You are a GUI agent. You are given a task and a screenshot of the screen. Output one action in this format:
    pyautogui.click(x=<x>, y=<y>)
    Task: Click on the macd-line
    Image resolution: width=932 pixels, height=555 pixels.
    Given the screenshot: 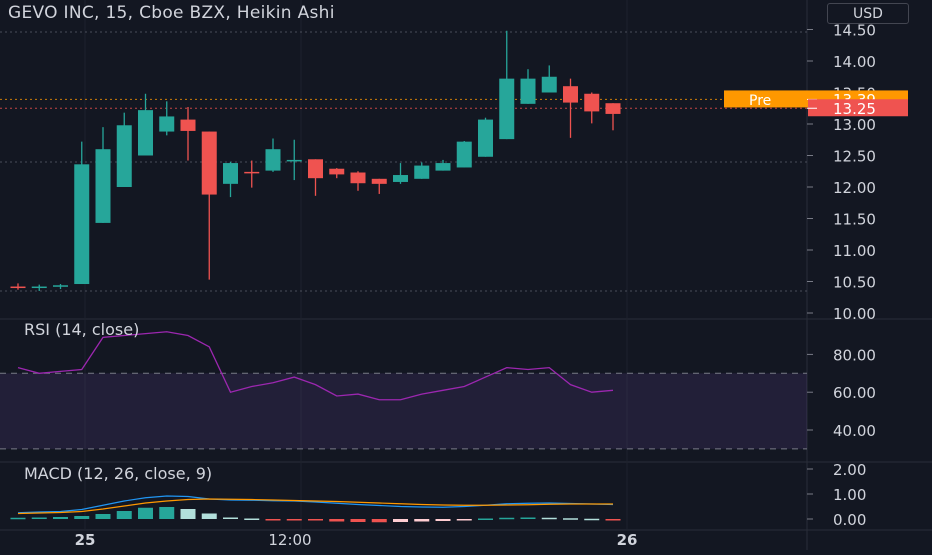 What is the action you would take?
    pyautogui.click(x=315, y=504)
    